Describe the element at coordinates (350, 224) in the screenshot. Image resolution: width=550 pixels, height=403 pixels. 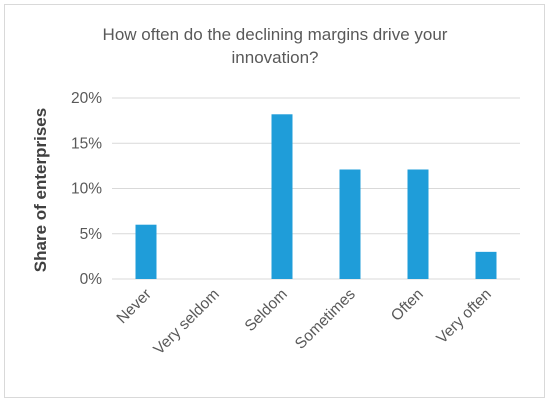
I see `bar-sometimes` at that location.